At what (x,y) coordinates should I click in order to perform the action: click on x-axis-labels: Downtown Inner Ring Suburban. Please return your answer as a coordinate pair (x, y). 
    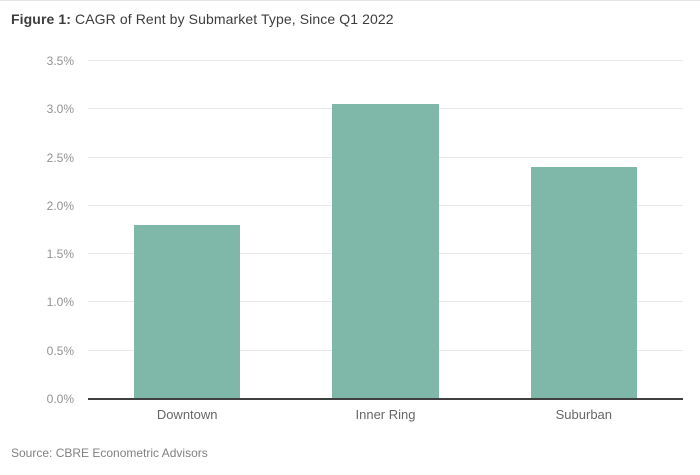
    Looking at the image, I should click on (385, 414).